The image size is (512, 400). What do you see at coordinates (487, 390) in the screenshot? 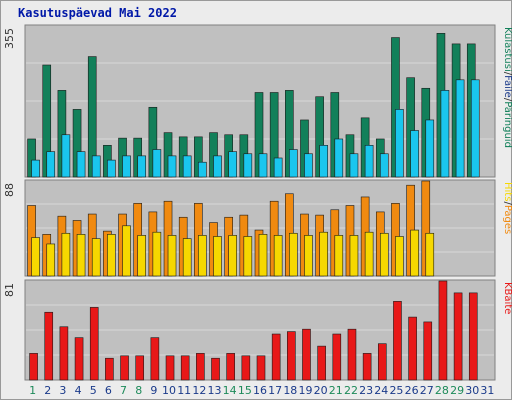
I see `x-tick-label-day-31: 31` at bounding box center [487, 390].